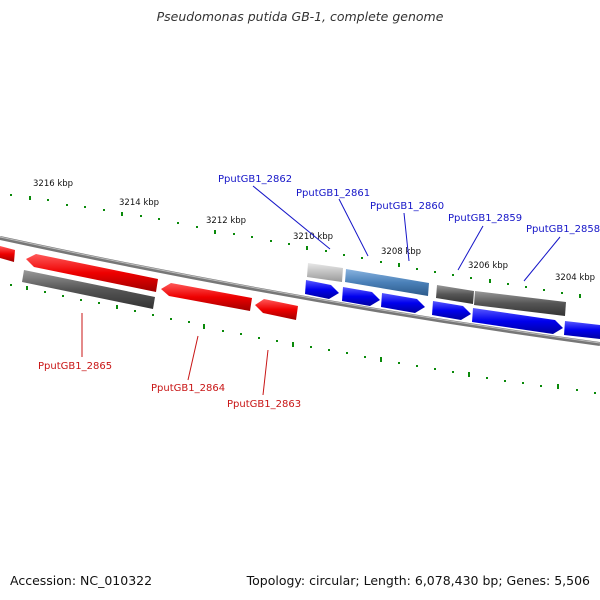  I want to click on label-leaders-bottom, so click(175, 354).